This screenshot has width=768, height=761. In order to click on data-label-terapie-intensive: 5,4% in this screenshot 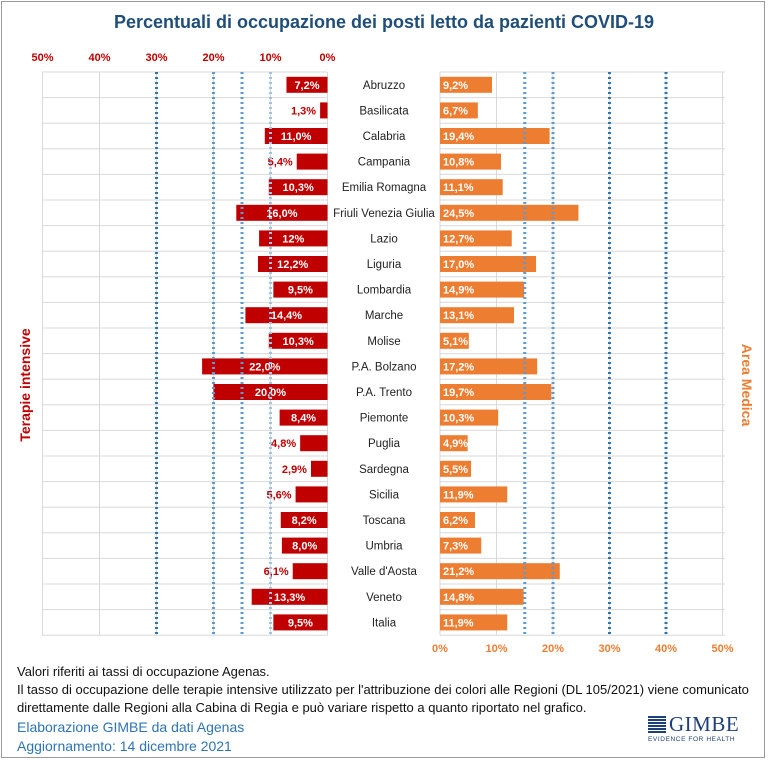, I will do `click(280, 163)`.